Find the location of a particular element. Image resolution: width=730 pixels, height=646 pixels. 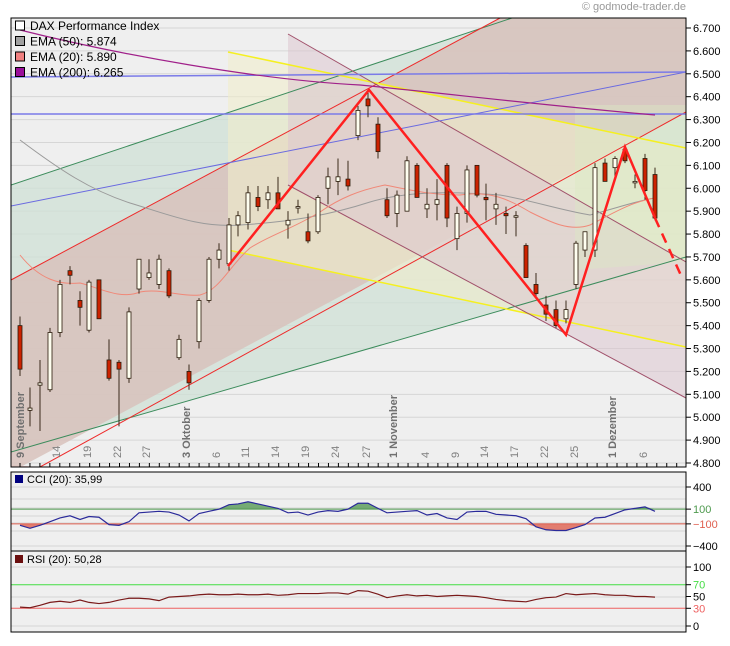

legend-label: EMA (200): 6.265 is located at coordinates (77, 73).